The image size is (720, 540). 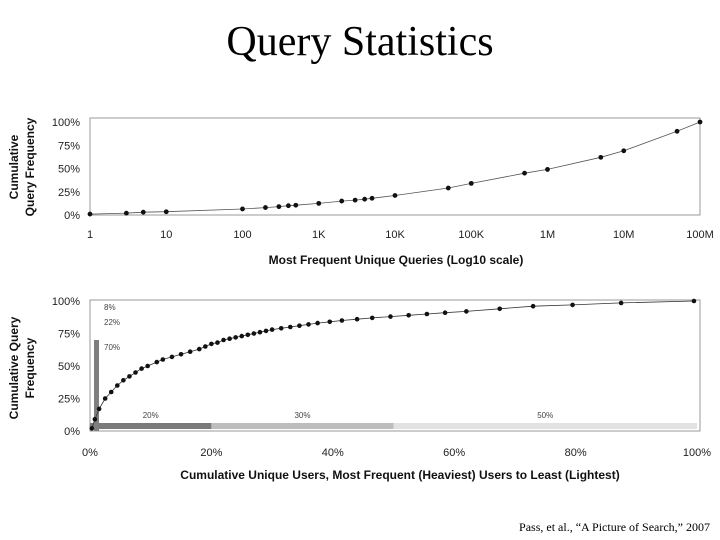 I want to click on bottom-y-tick-label: 50%, so click(x=69, y=367).